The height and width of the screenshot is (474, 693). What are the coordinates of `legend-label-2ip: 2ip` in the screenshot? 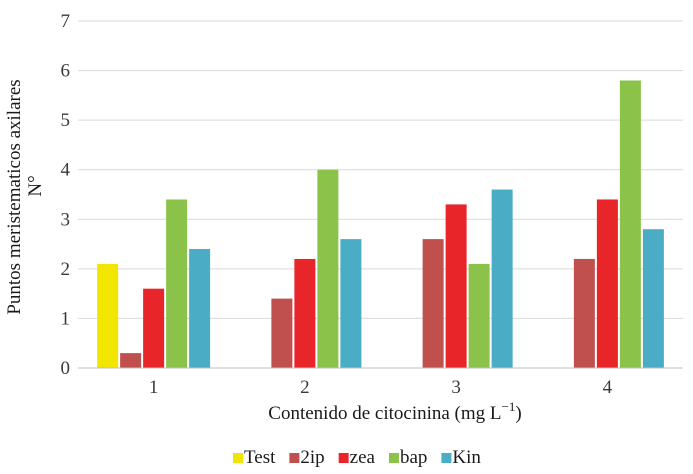 It's located at (312, 457).